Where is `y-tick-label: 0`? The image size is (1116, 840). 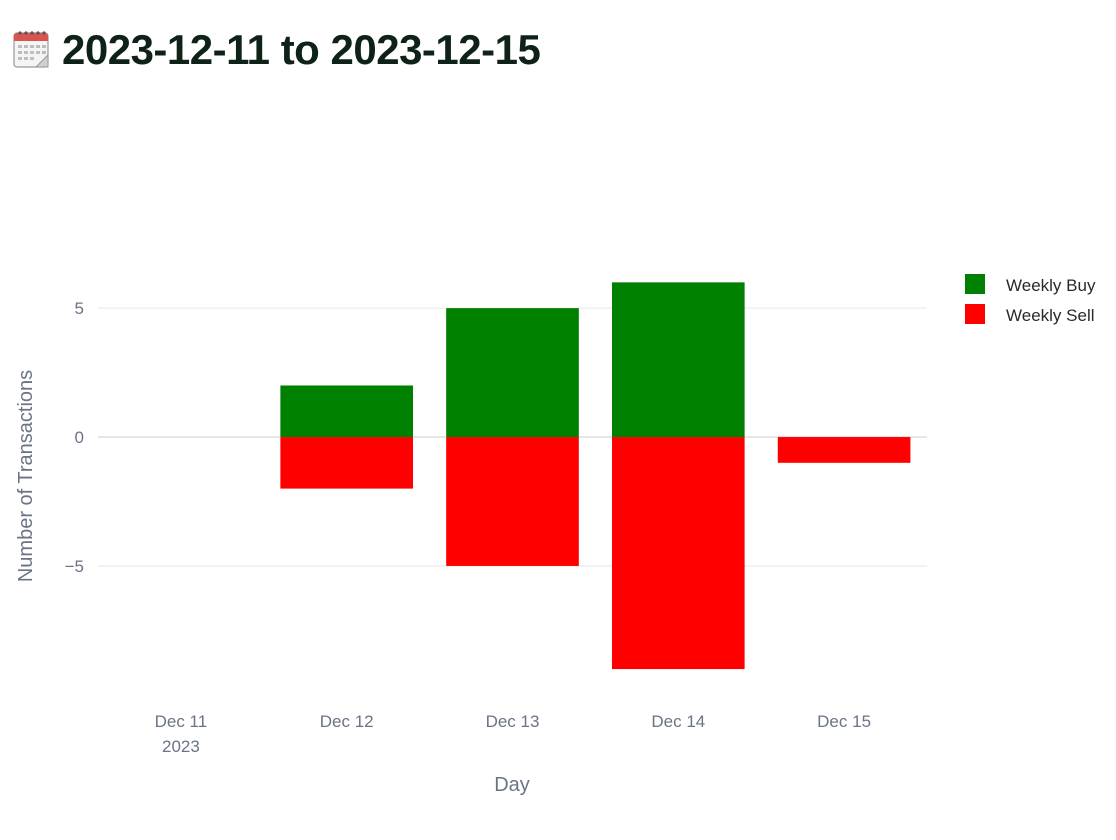 y-tick-label: 0 is located at coordinates (79, 437).